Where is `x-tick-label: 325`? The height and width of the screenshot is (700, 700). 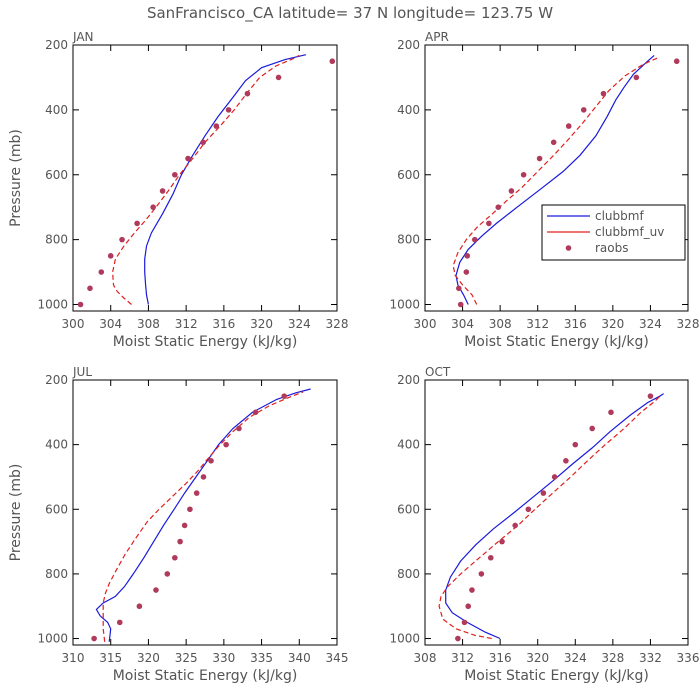
x-tick-label: 325 is located at coordinates (186, 658).